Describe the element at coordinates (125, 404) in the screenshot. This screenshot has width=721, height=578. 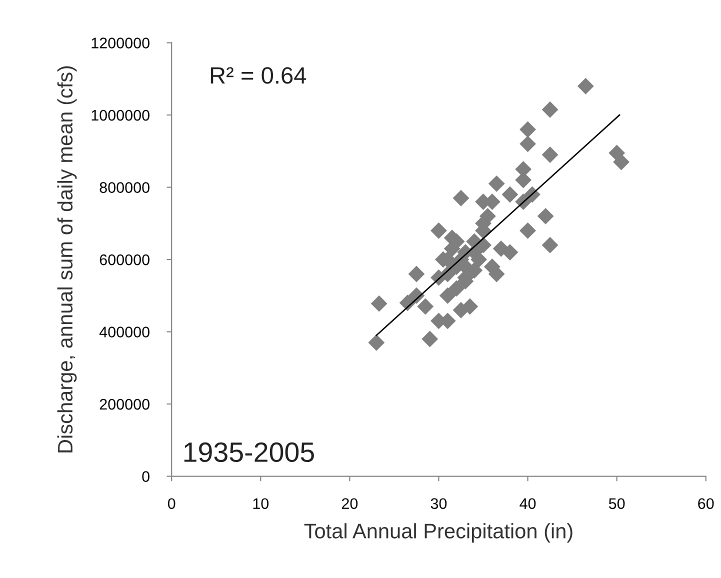
I see `y-tick-label: 200000` at that location.